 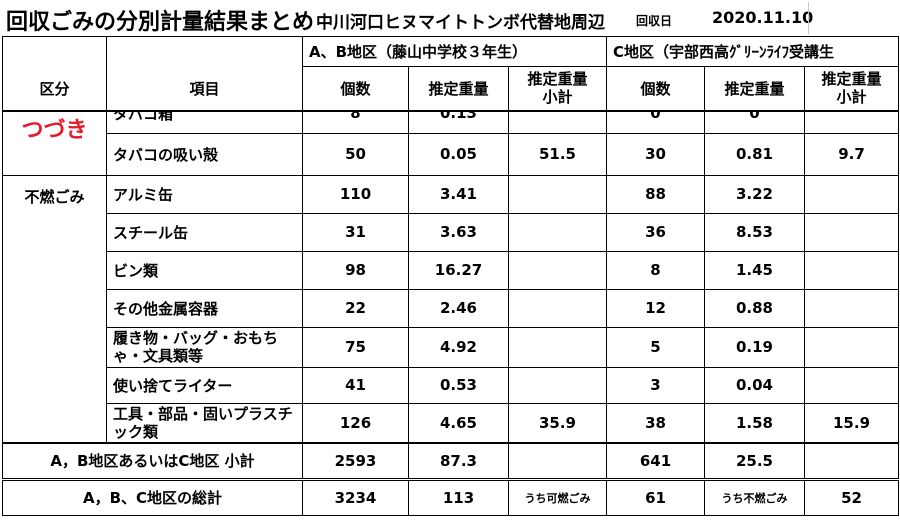 I want to click on row-c-weight: 8.53, so click(x=754, y=232).